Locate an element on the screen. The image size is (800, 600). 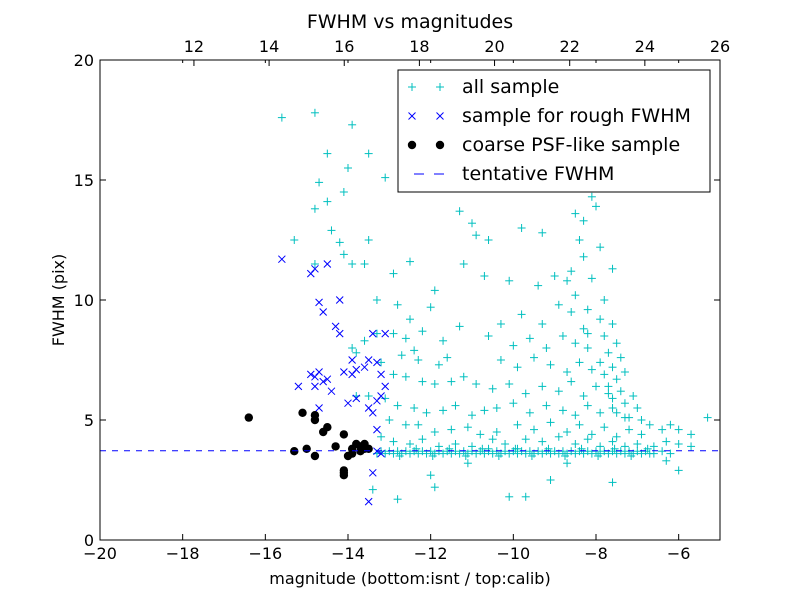
top-tick-label: 26 is located at coordinates (720, 46).